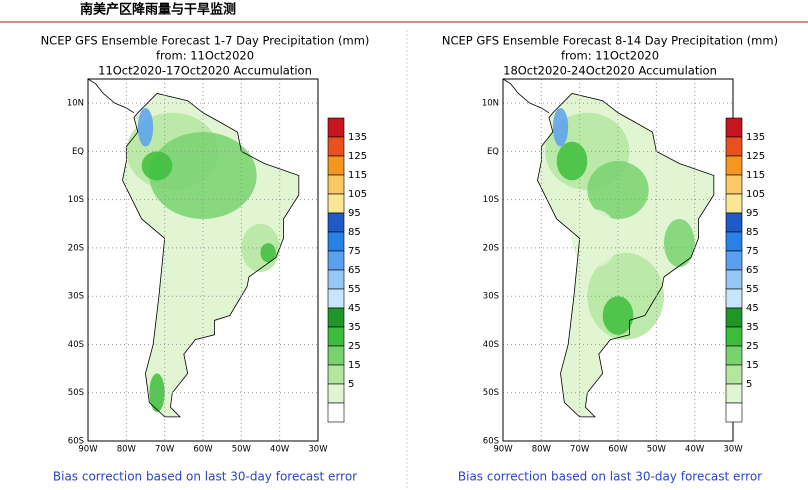 The image size is (808, 490). Describe the element at coordinates (88, 450) in the screenshot. I see `lon-label: 90W` at that location.